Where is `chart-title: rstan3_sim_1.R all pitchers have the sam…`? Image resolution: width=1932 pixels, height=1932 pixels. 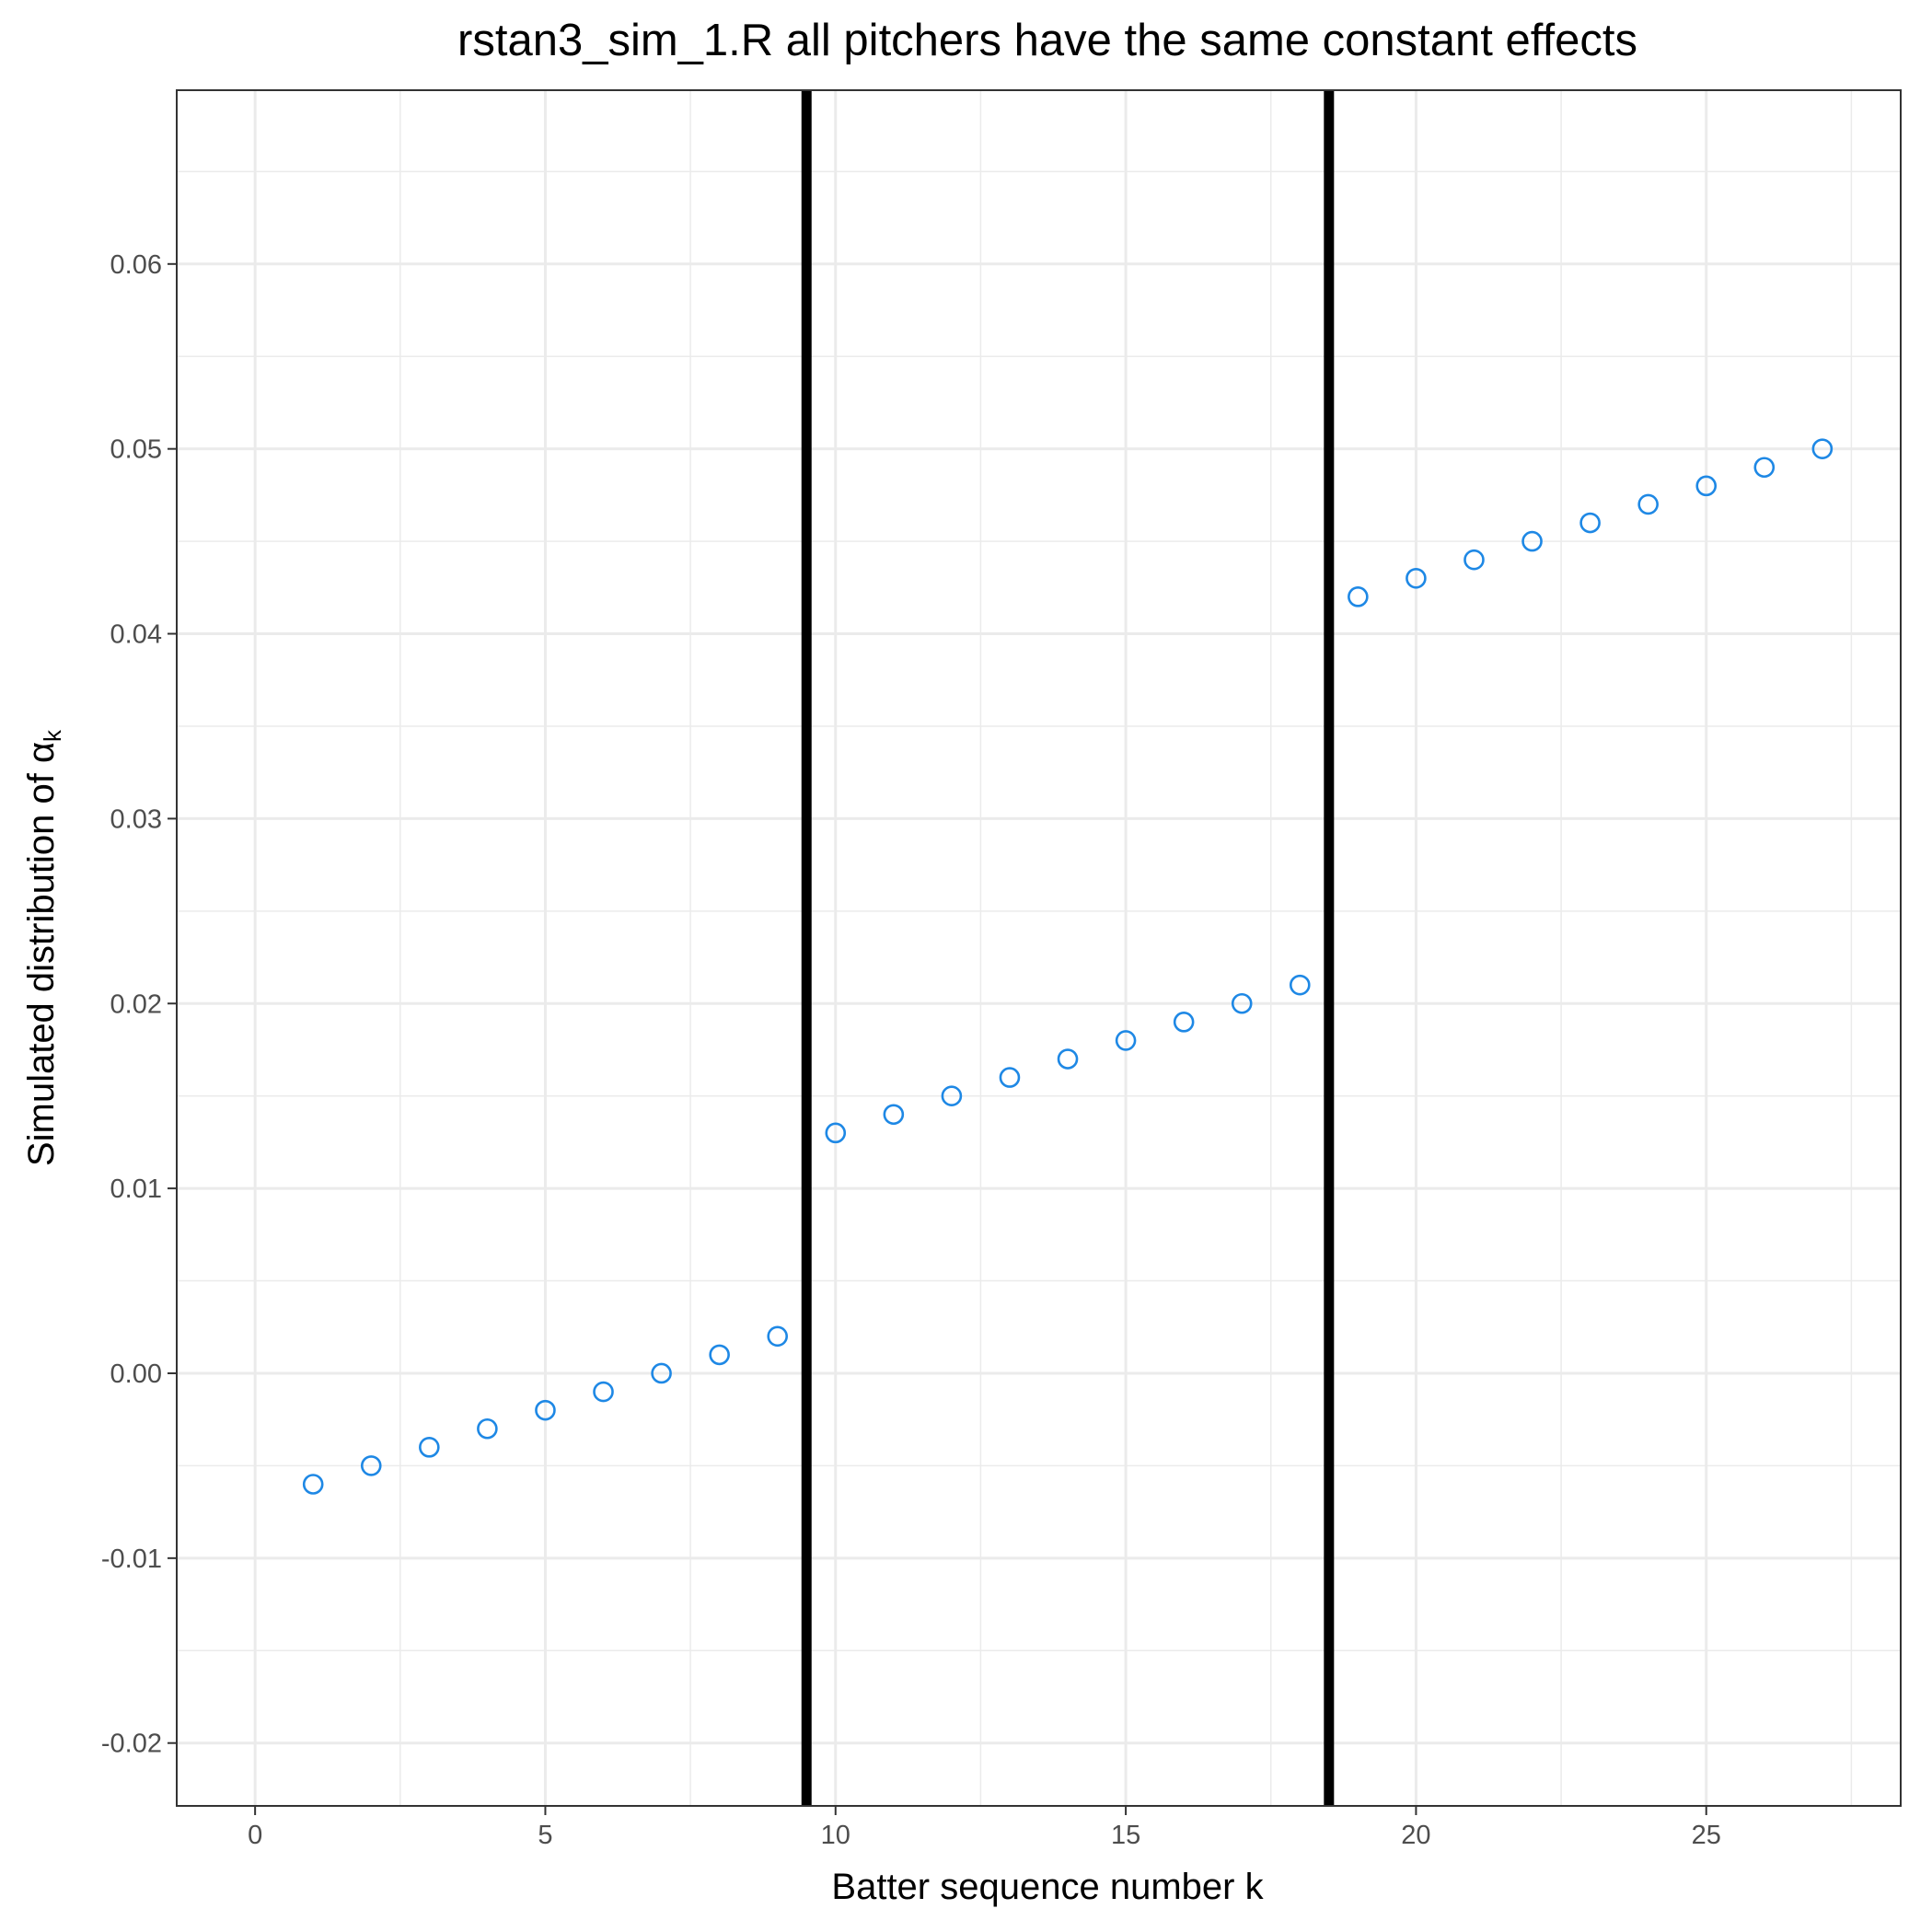
chart-title: rstan3_sim_1.R all pitchers have the sam… is located at coordinates (1047, 40).